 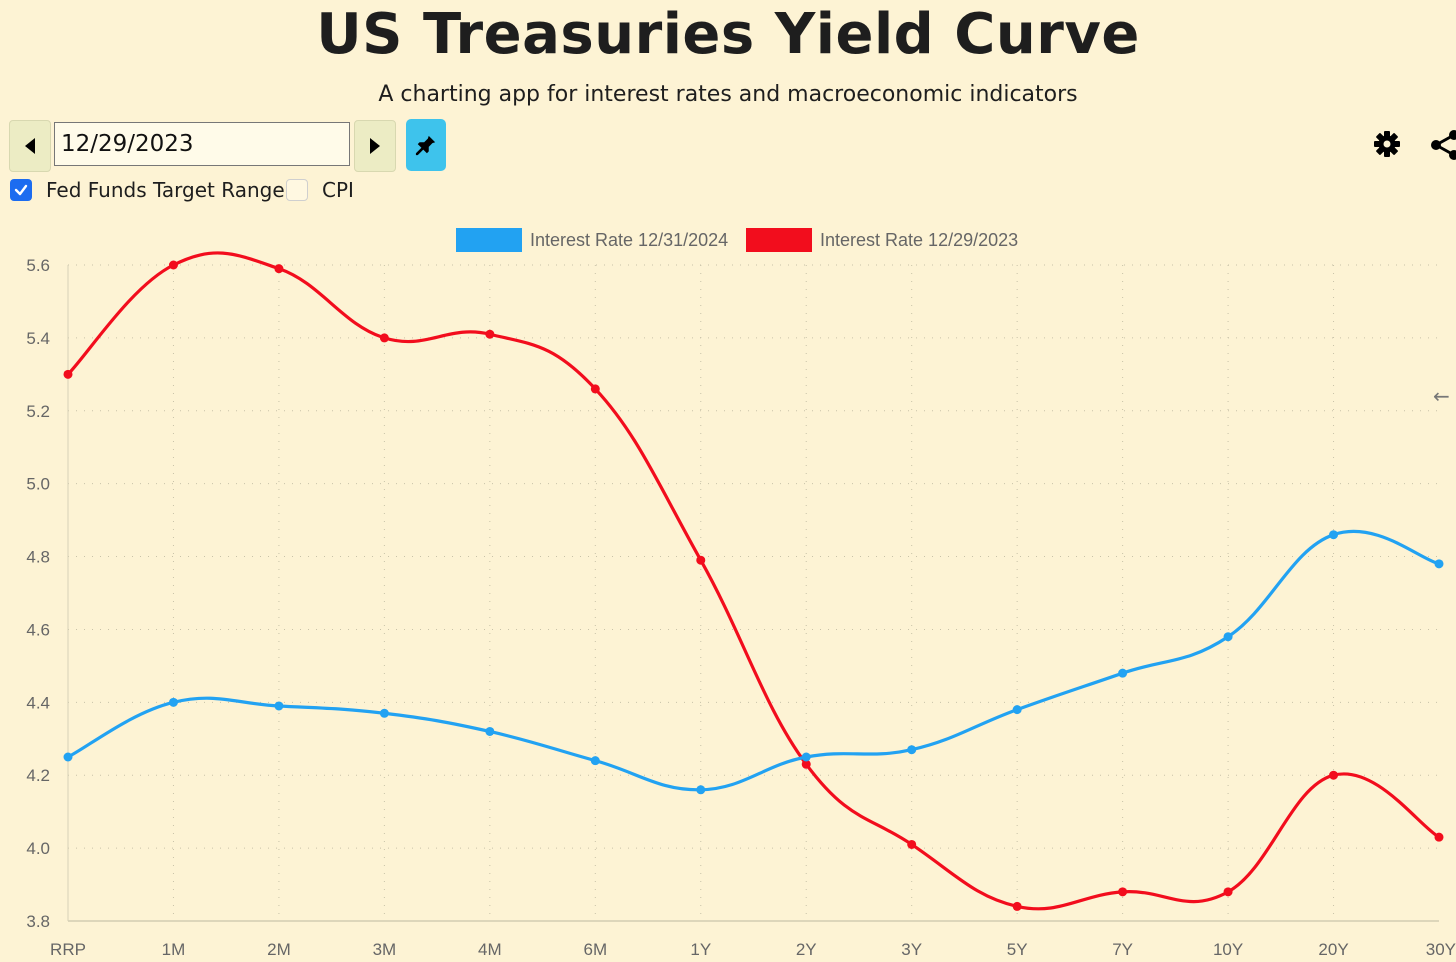 What do you see at coordinates (320, 190) in the screenshot?
I see `cpi-checkbox-row: CPI` at bounding box center [320, 190].